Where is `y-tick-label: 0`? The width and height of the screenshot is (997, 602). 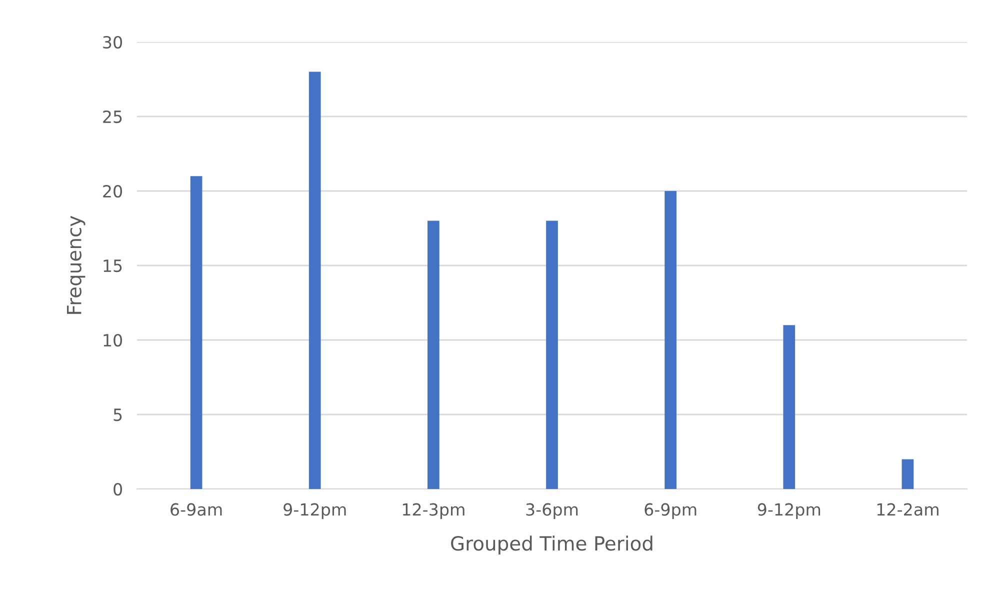
y-tick-label: 0 is located at coordinates (118, 489).